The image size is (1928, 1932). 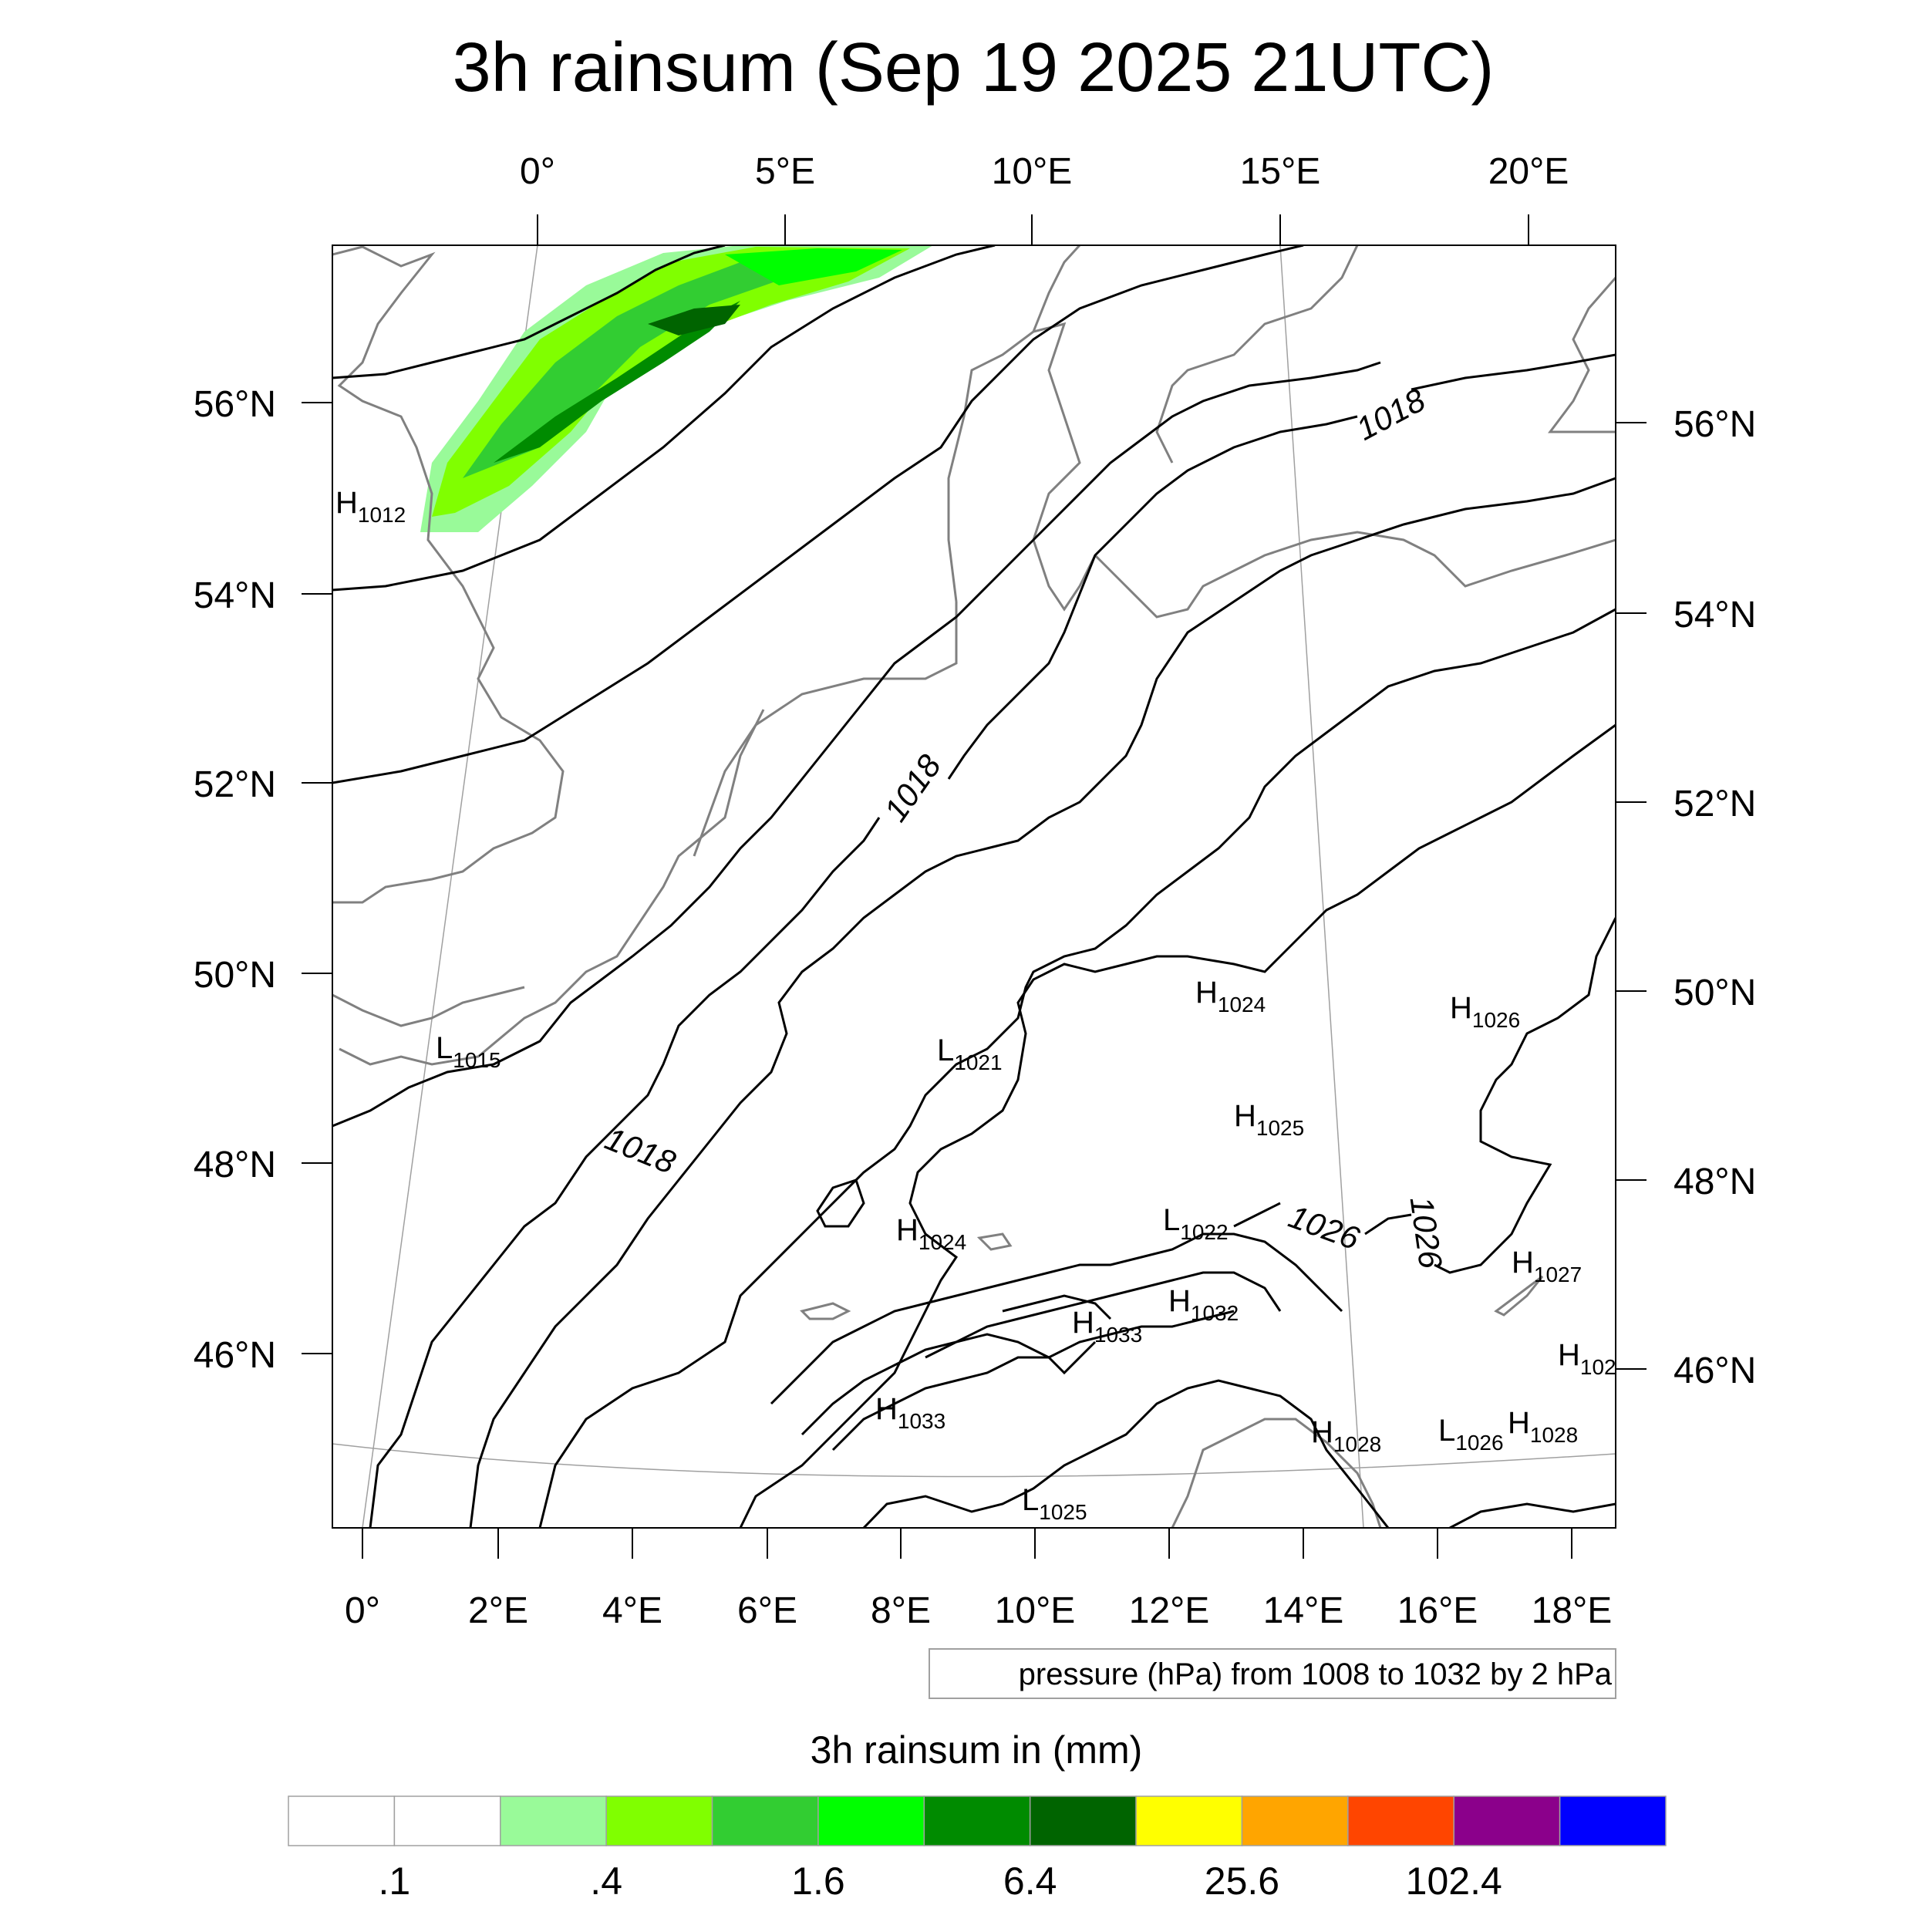 I want to click on right-lat-tick-label: 52°N, so click(x=1715, y=804).